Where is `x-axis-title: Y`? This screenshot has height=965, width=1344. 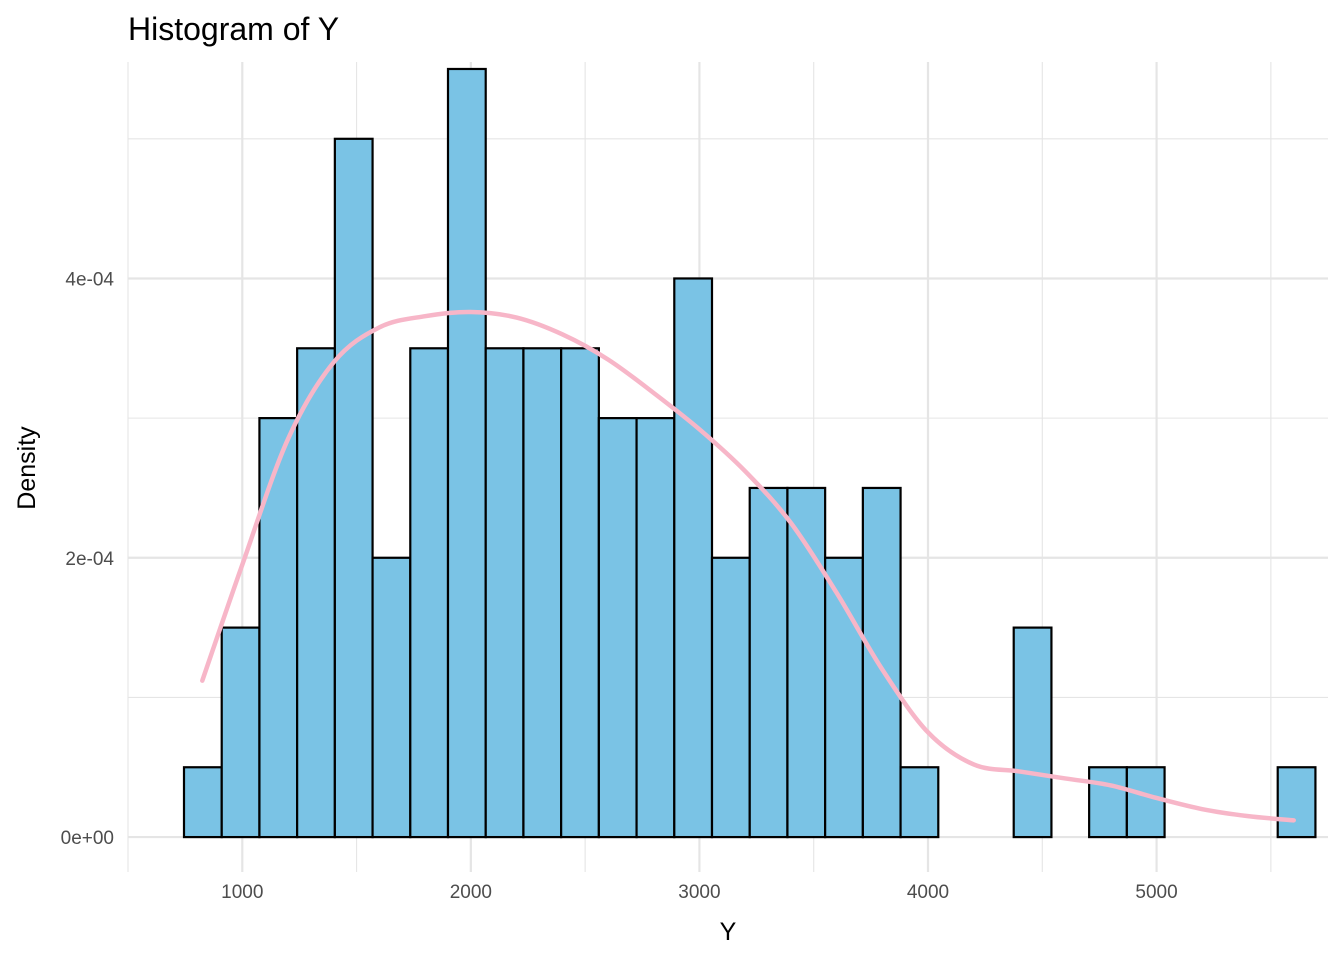 x-axis-title: Y is located at coordinates (728, 932).